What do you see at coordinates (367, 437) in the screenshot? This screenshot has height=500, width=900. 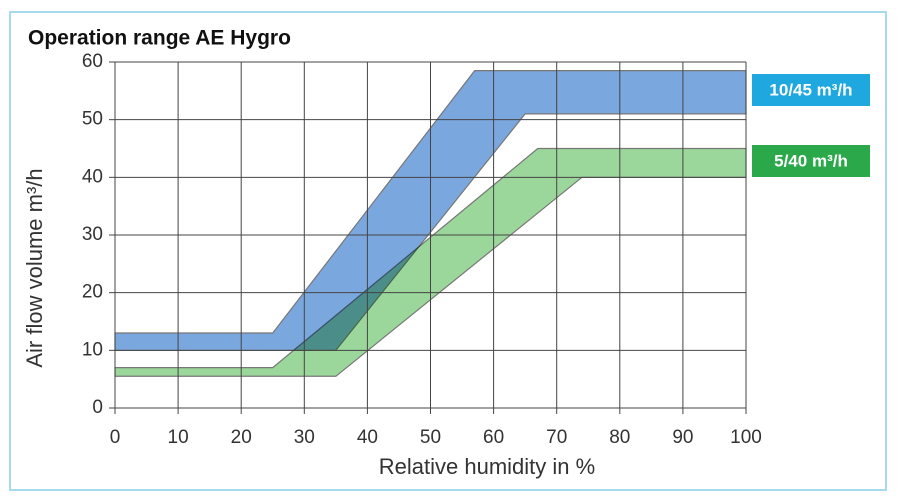 I see `x-tick-label: 40` at bounding box center [367, 437].